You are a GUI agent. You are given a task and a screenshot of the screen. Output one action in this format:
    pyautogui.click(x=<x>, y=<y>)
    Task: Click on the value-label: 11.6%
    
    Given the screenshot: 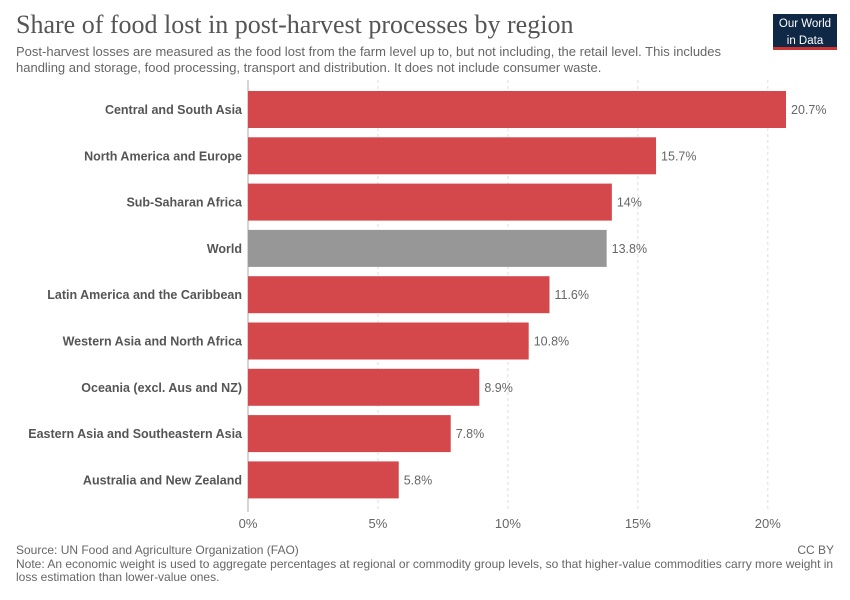 What is the action you would take?
    pyautogui.click(x=571, y=295)
    